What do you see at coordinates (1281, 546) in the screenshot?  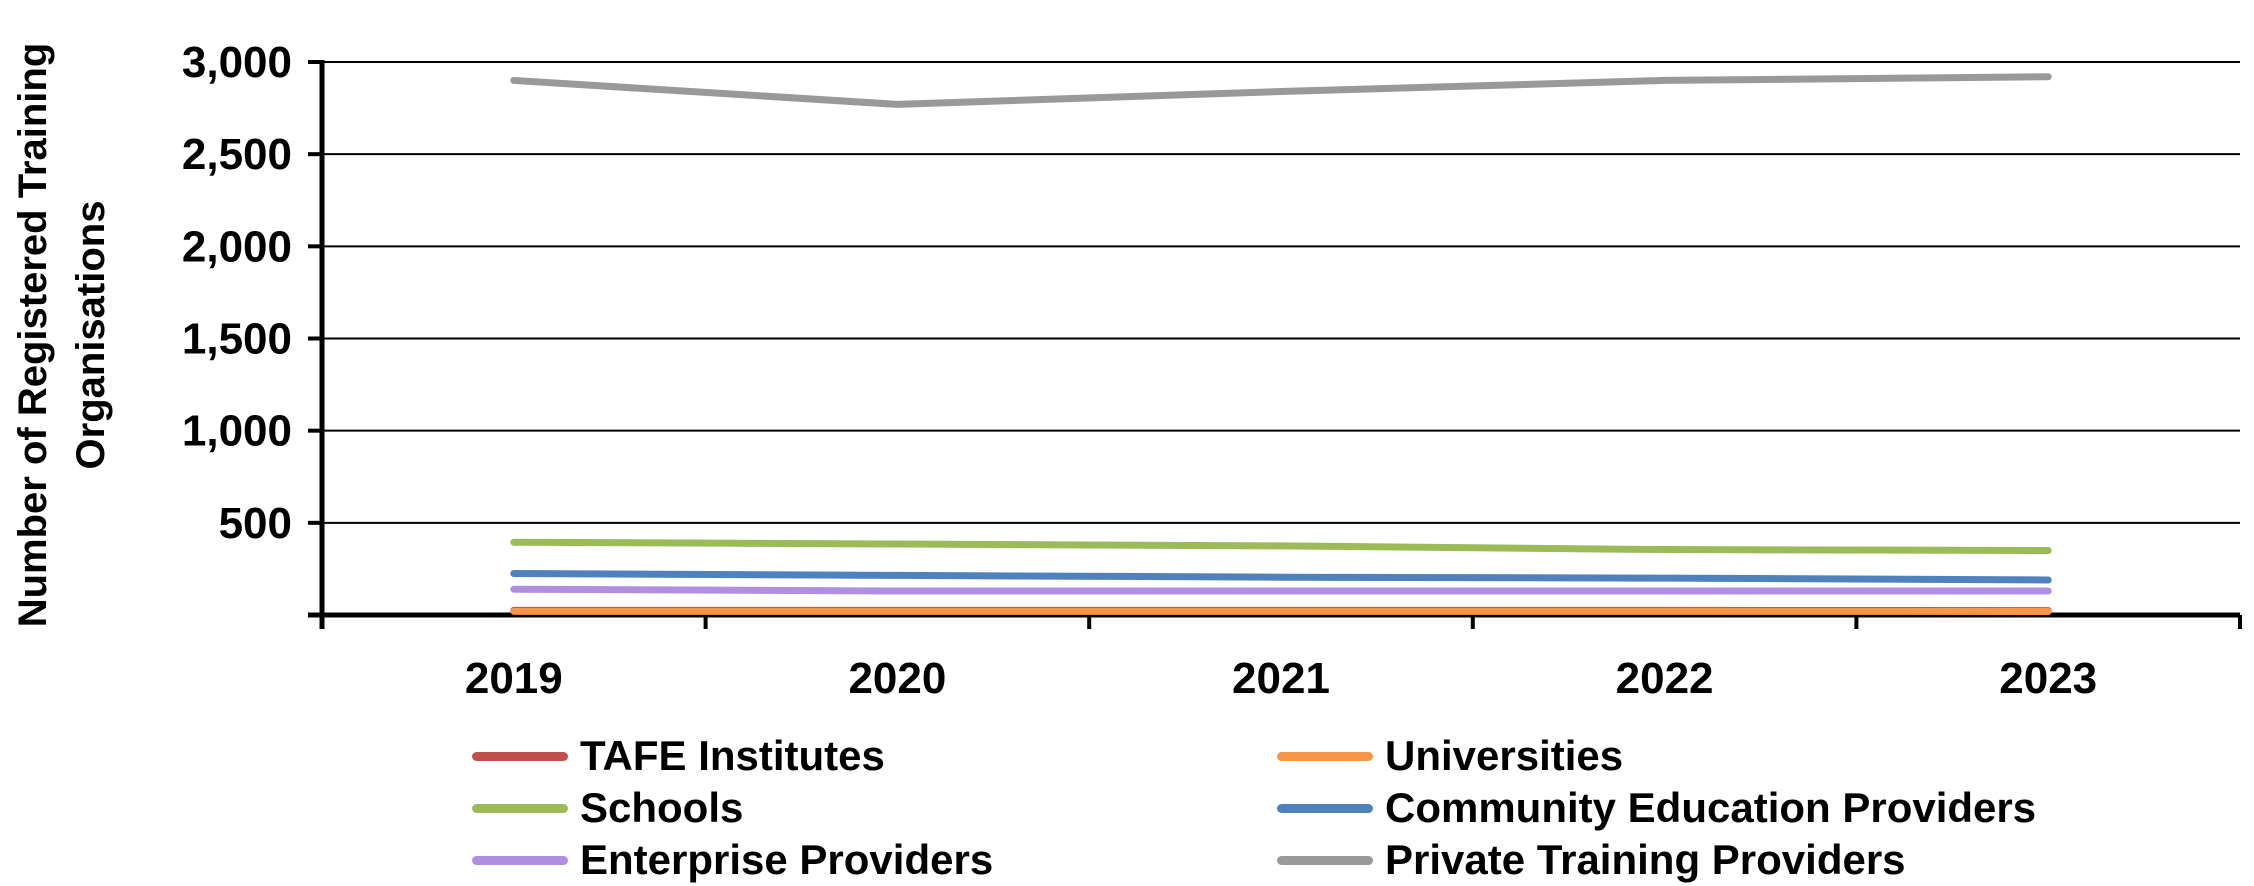 I see `series-line-schools` at bounding box center [1281, 546].